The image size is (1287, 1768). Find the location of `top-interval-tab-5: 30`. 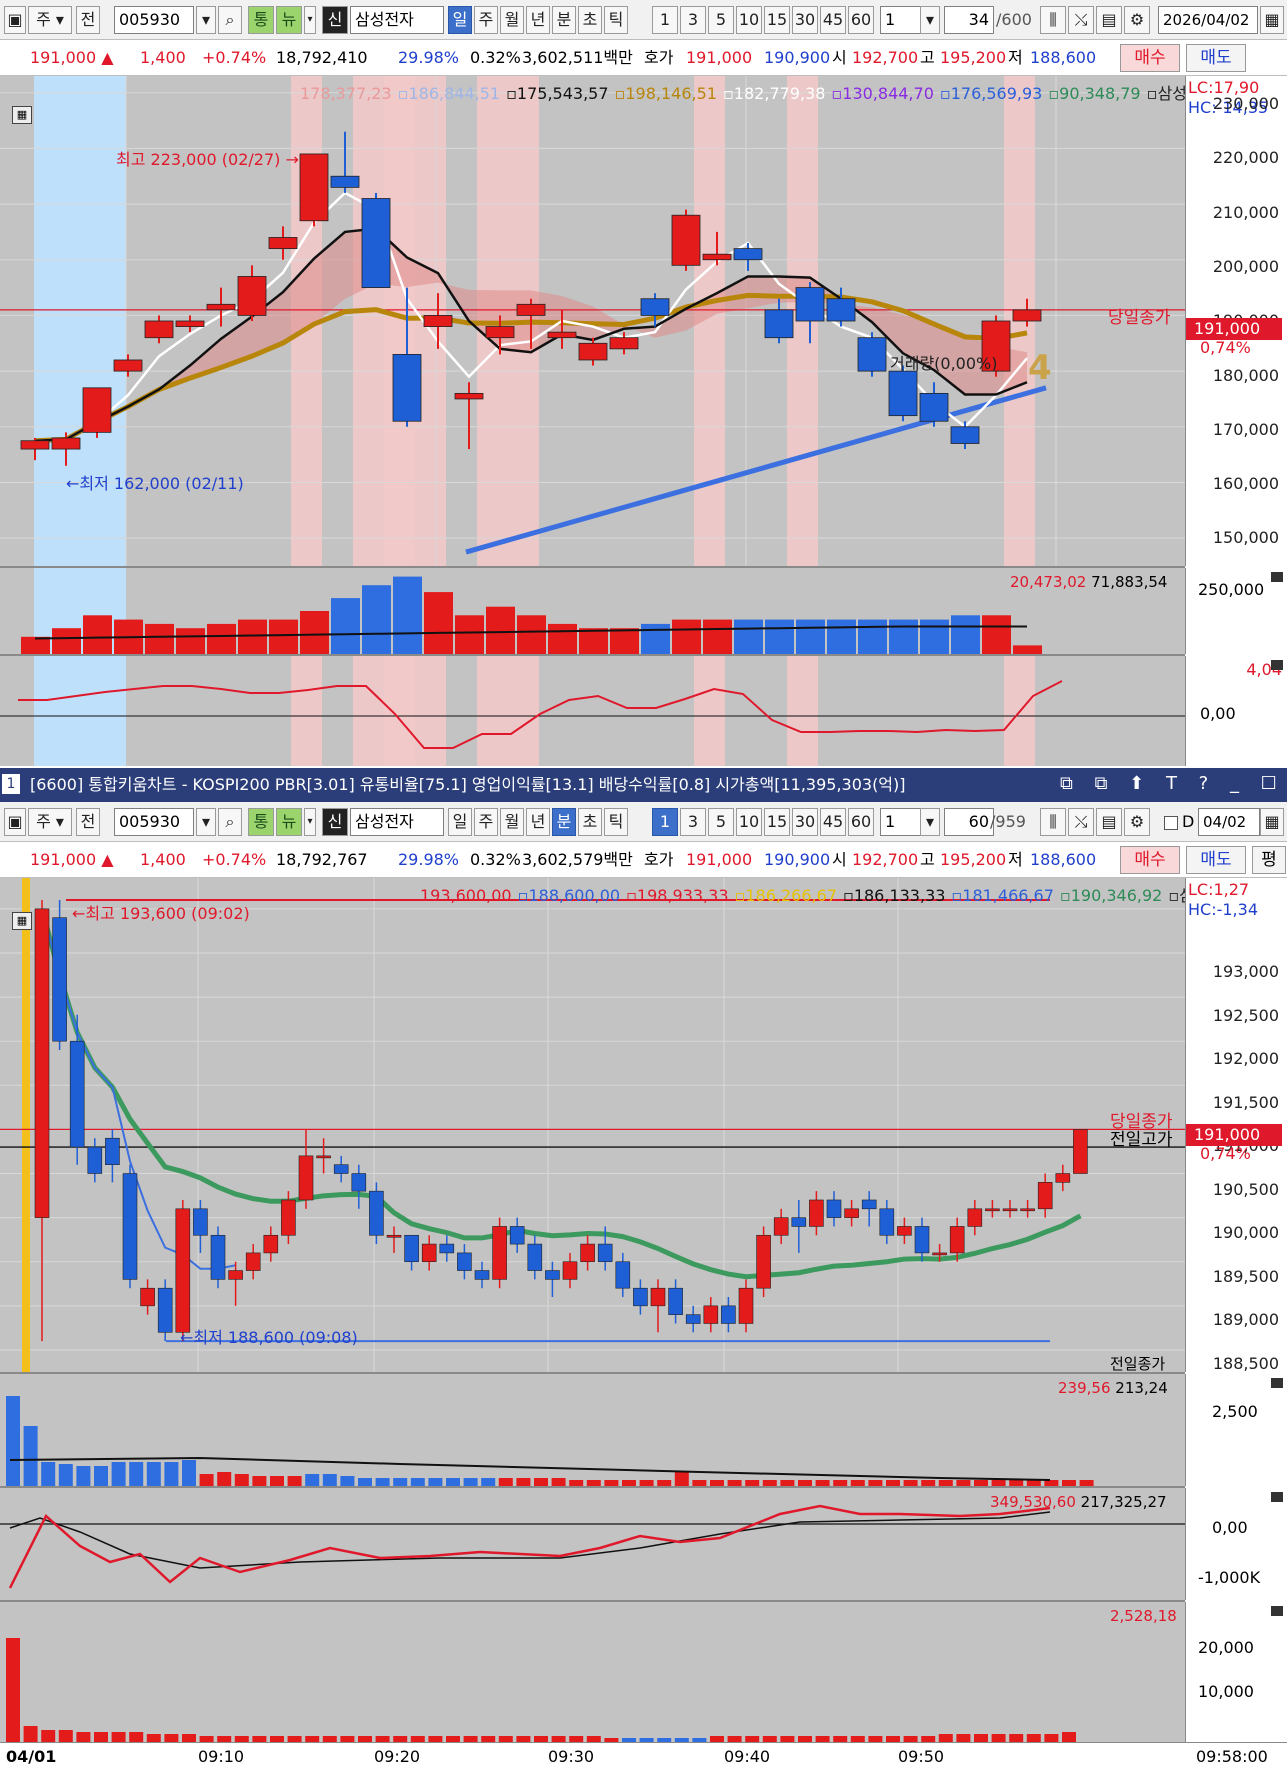

top-interval-tab-5: 30 is located at coordinates (805, 20).